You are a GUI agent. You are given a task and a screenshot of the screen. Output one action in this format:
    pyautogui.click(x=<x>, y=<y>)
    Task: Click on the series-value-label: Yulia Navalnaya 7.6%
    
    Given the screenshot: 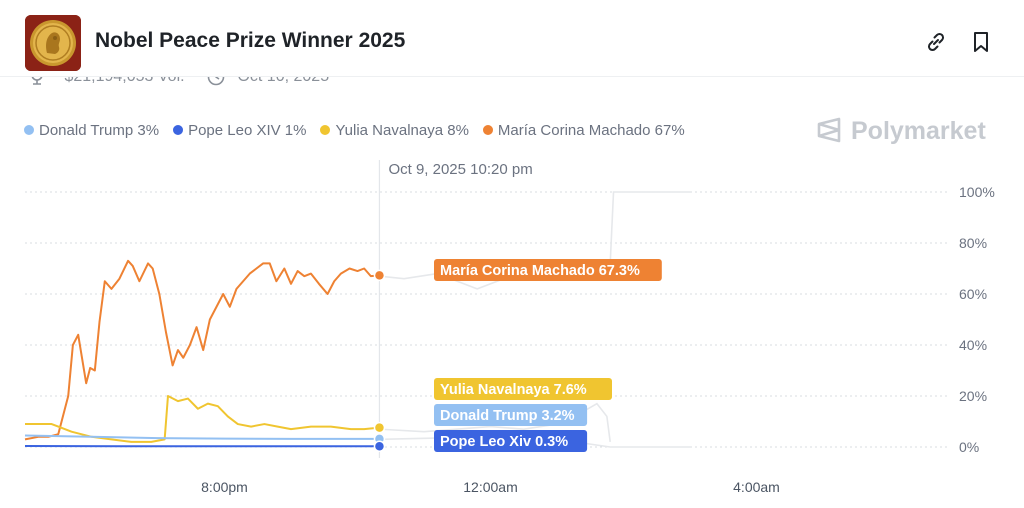 What is the action you would take?
    pyautogui.click(x=513, y=390)
    